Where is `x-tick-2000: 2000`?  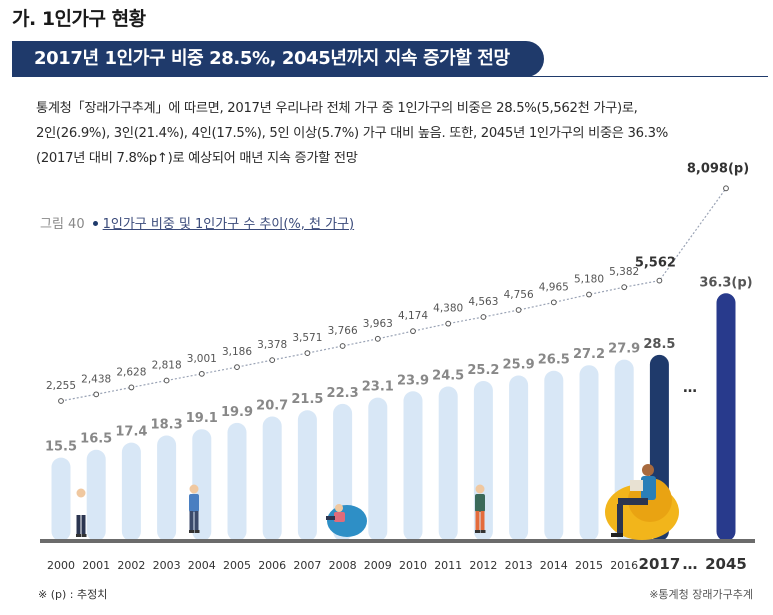
x-tick-2000: 2000 is located at coordinates (61, 565).